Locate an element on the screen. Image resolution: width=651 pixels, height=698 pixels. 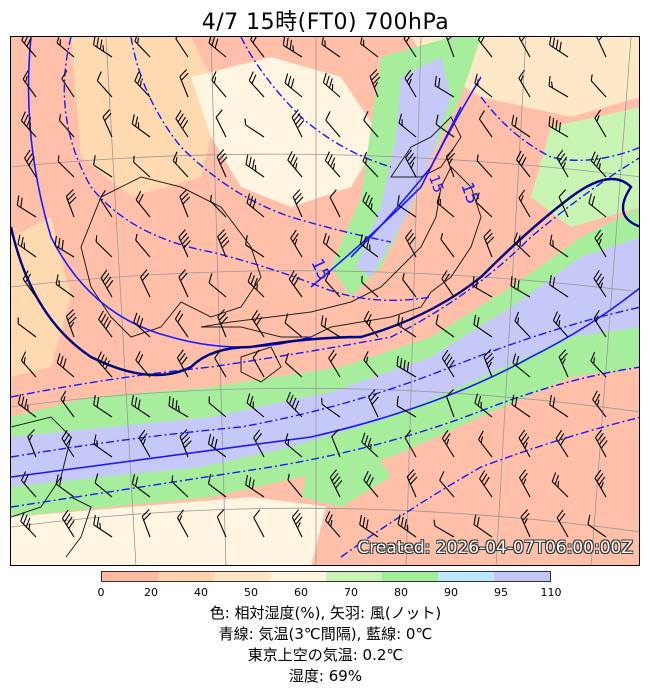
contour-label: 15 is located at coordinates (435, 184).